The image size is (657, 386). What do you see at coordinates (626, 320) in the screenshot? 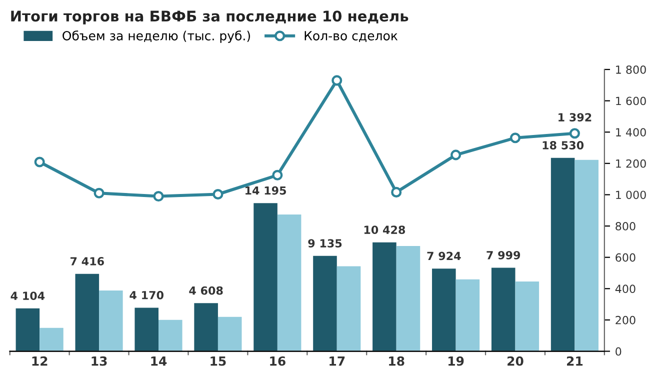
I see `y2-tick-label: 200` at bounding box center [626, 320].